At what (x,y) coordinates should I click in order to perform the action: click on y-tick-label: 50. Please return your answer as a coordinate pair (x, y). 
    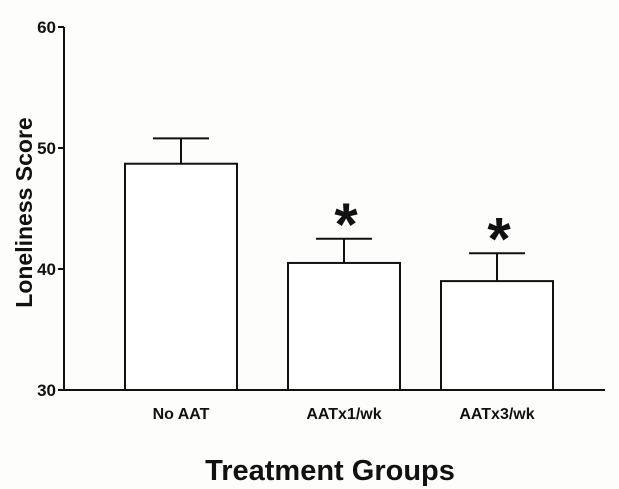
    Looking at the image, I should click on (46, 148).